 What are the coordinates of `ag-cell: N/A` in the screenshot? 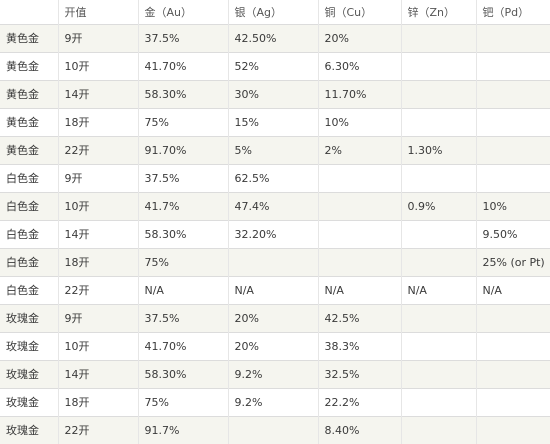 It's located at (273, 290).